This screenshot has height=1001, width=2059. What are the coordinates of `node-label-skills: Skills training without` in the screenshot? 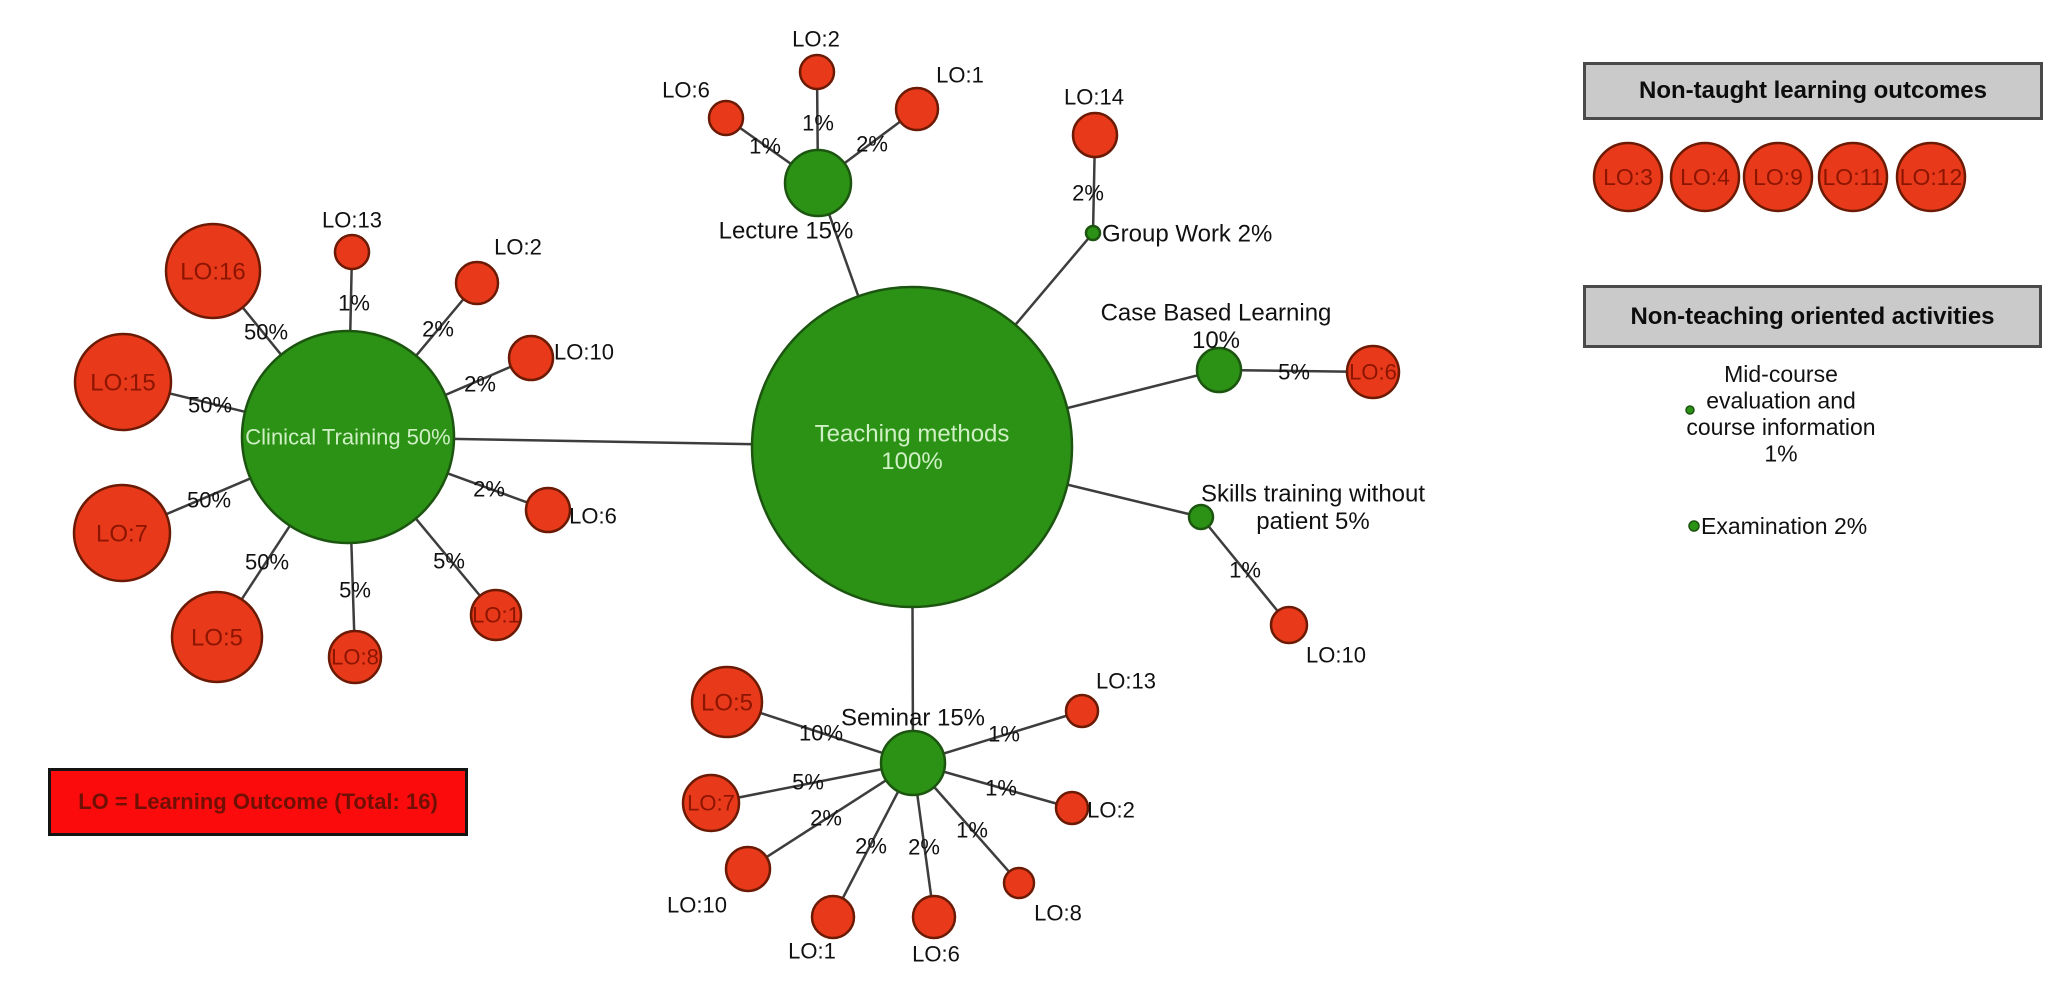 It's located at (1313, 493).